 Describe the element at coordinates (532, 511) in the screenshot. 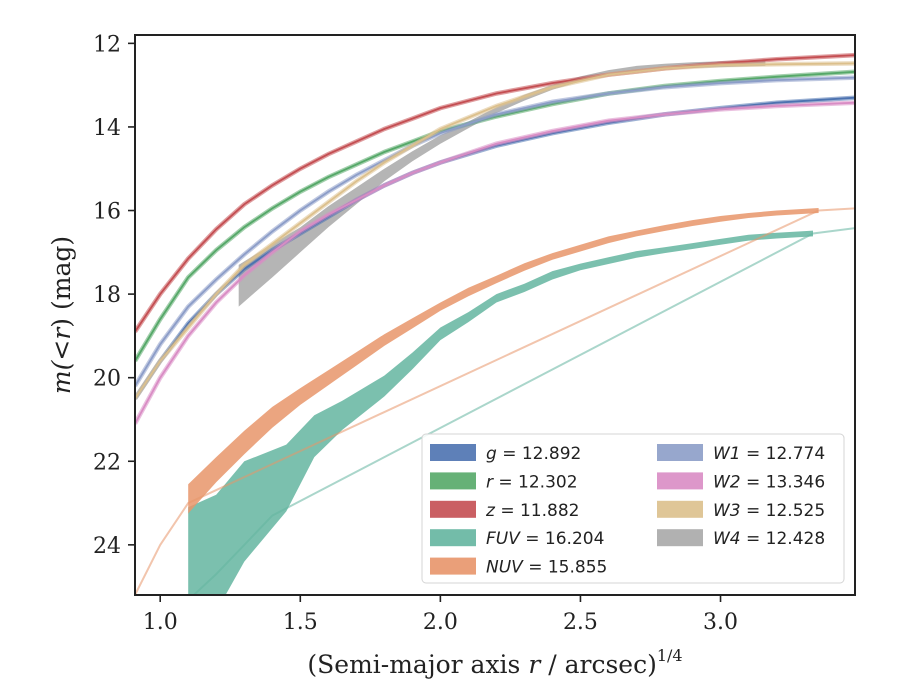

I see `legend-label-z: z = 11.882` at that location.